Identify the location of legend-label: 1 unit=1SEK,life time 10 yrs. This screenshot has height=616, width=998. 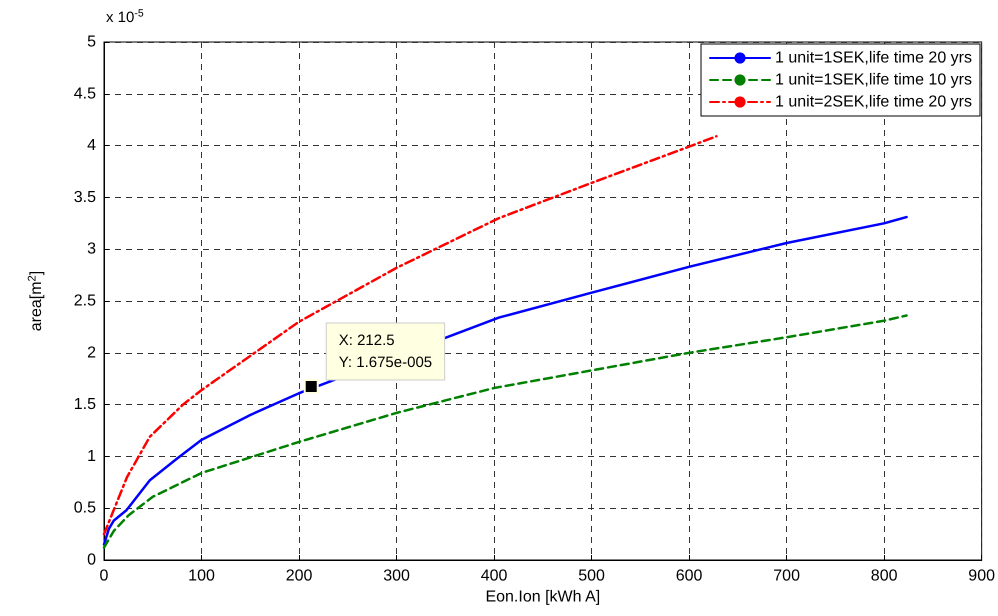
(873, 80).